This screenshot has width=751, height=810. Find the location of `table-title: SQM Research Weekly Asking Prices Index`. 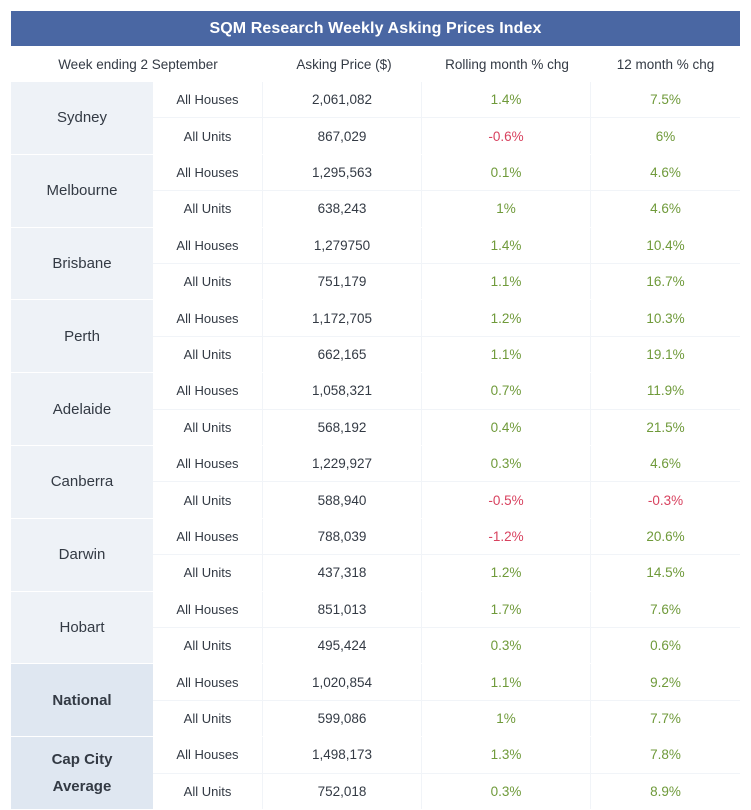

table-title: SQM Research Weekly Asking Prices Index is located at coordinates (375, 28).